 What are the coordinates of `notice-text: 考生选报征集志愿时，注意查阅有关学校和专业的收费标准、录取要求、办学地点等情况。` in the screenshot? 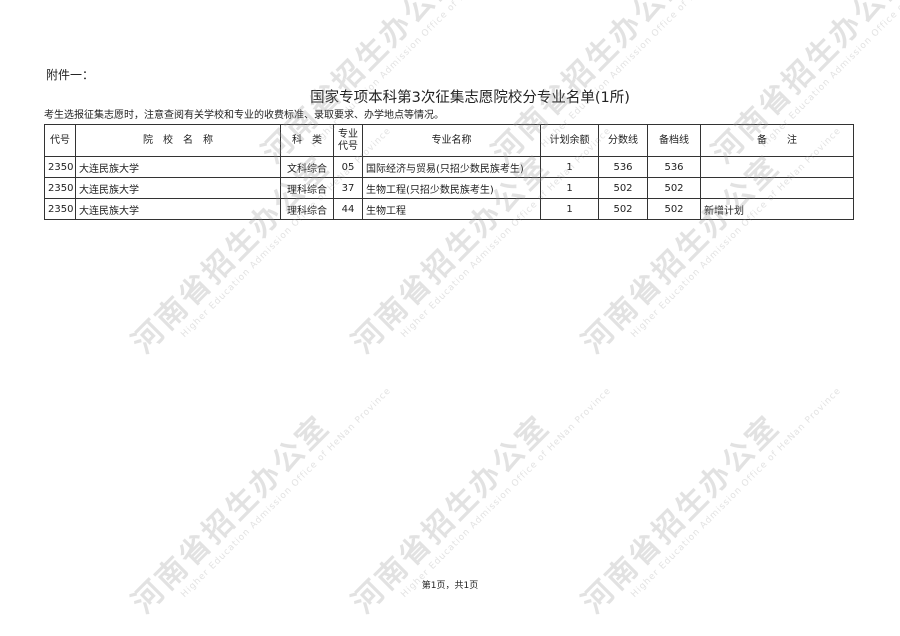 It's located at (244, 115).